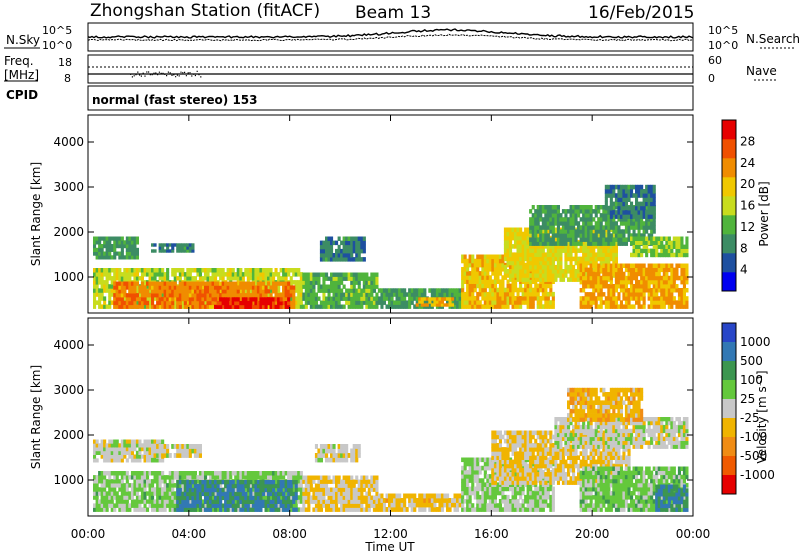 The width and height of the screenshot is (800, 554). What do you see at coordinates (744, 248) in the screenshot?
I see `colorbar-tick-label: 8` at bounding box center [744, 248].